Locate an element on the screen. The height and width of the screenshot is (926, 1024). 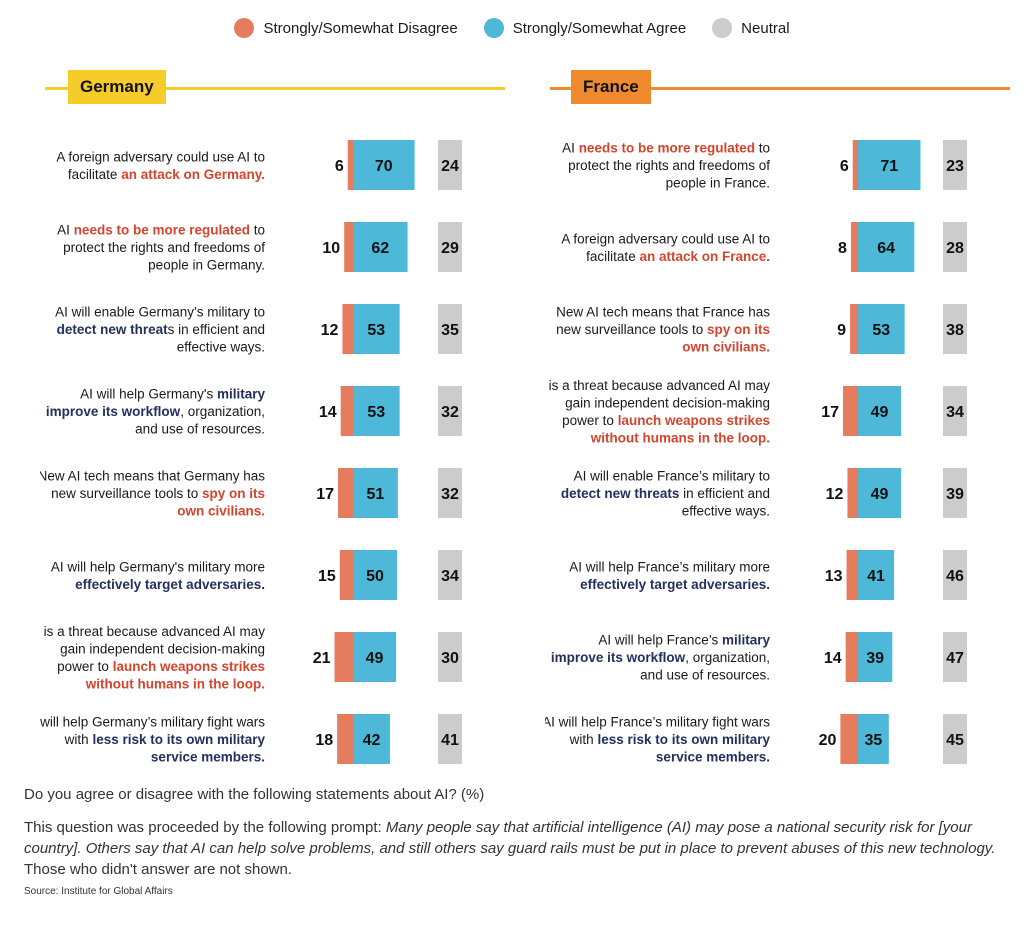
neutral-value: 41 is located at coordinates (450, 740).